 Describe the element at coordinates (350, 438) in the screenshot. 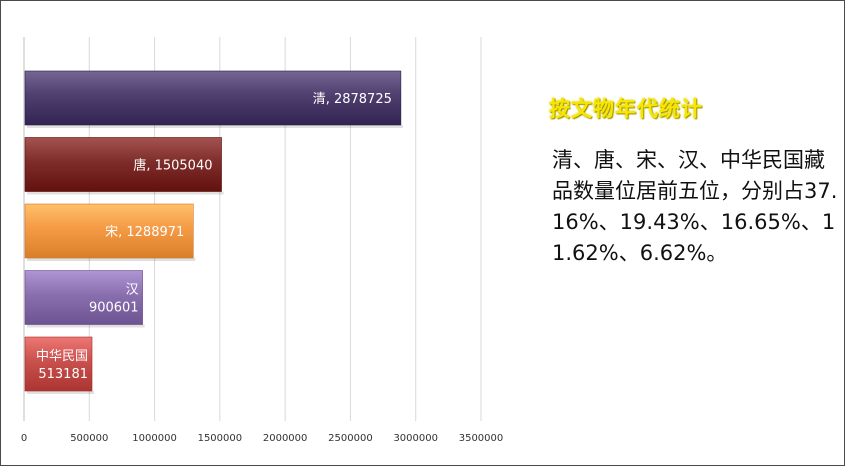

I see `x-tick-label: 2500000` at that location.